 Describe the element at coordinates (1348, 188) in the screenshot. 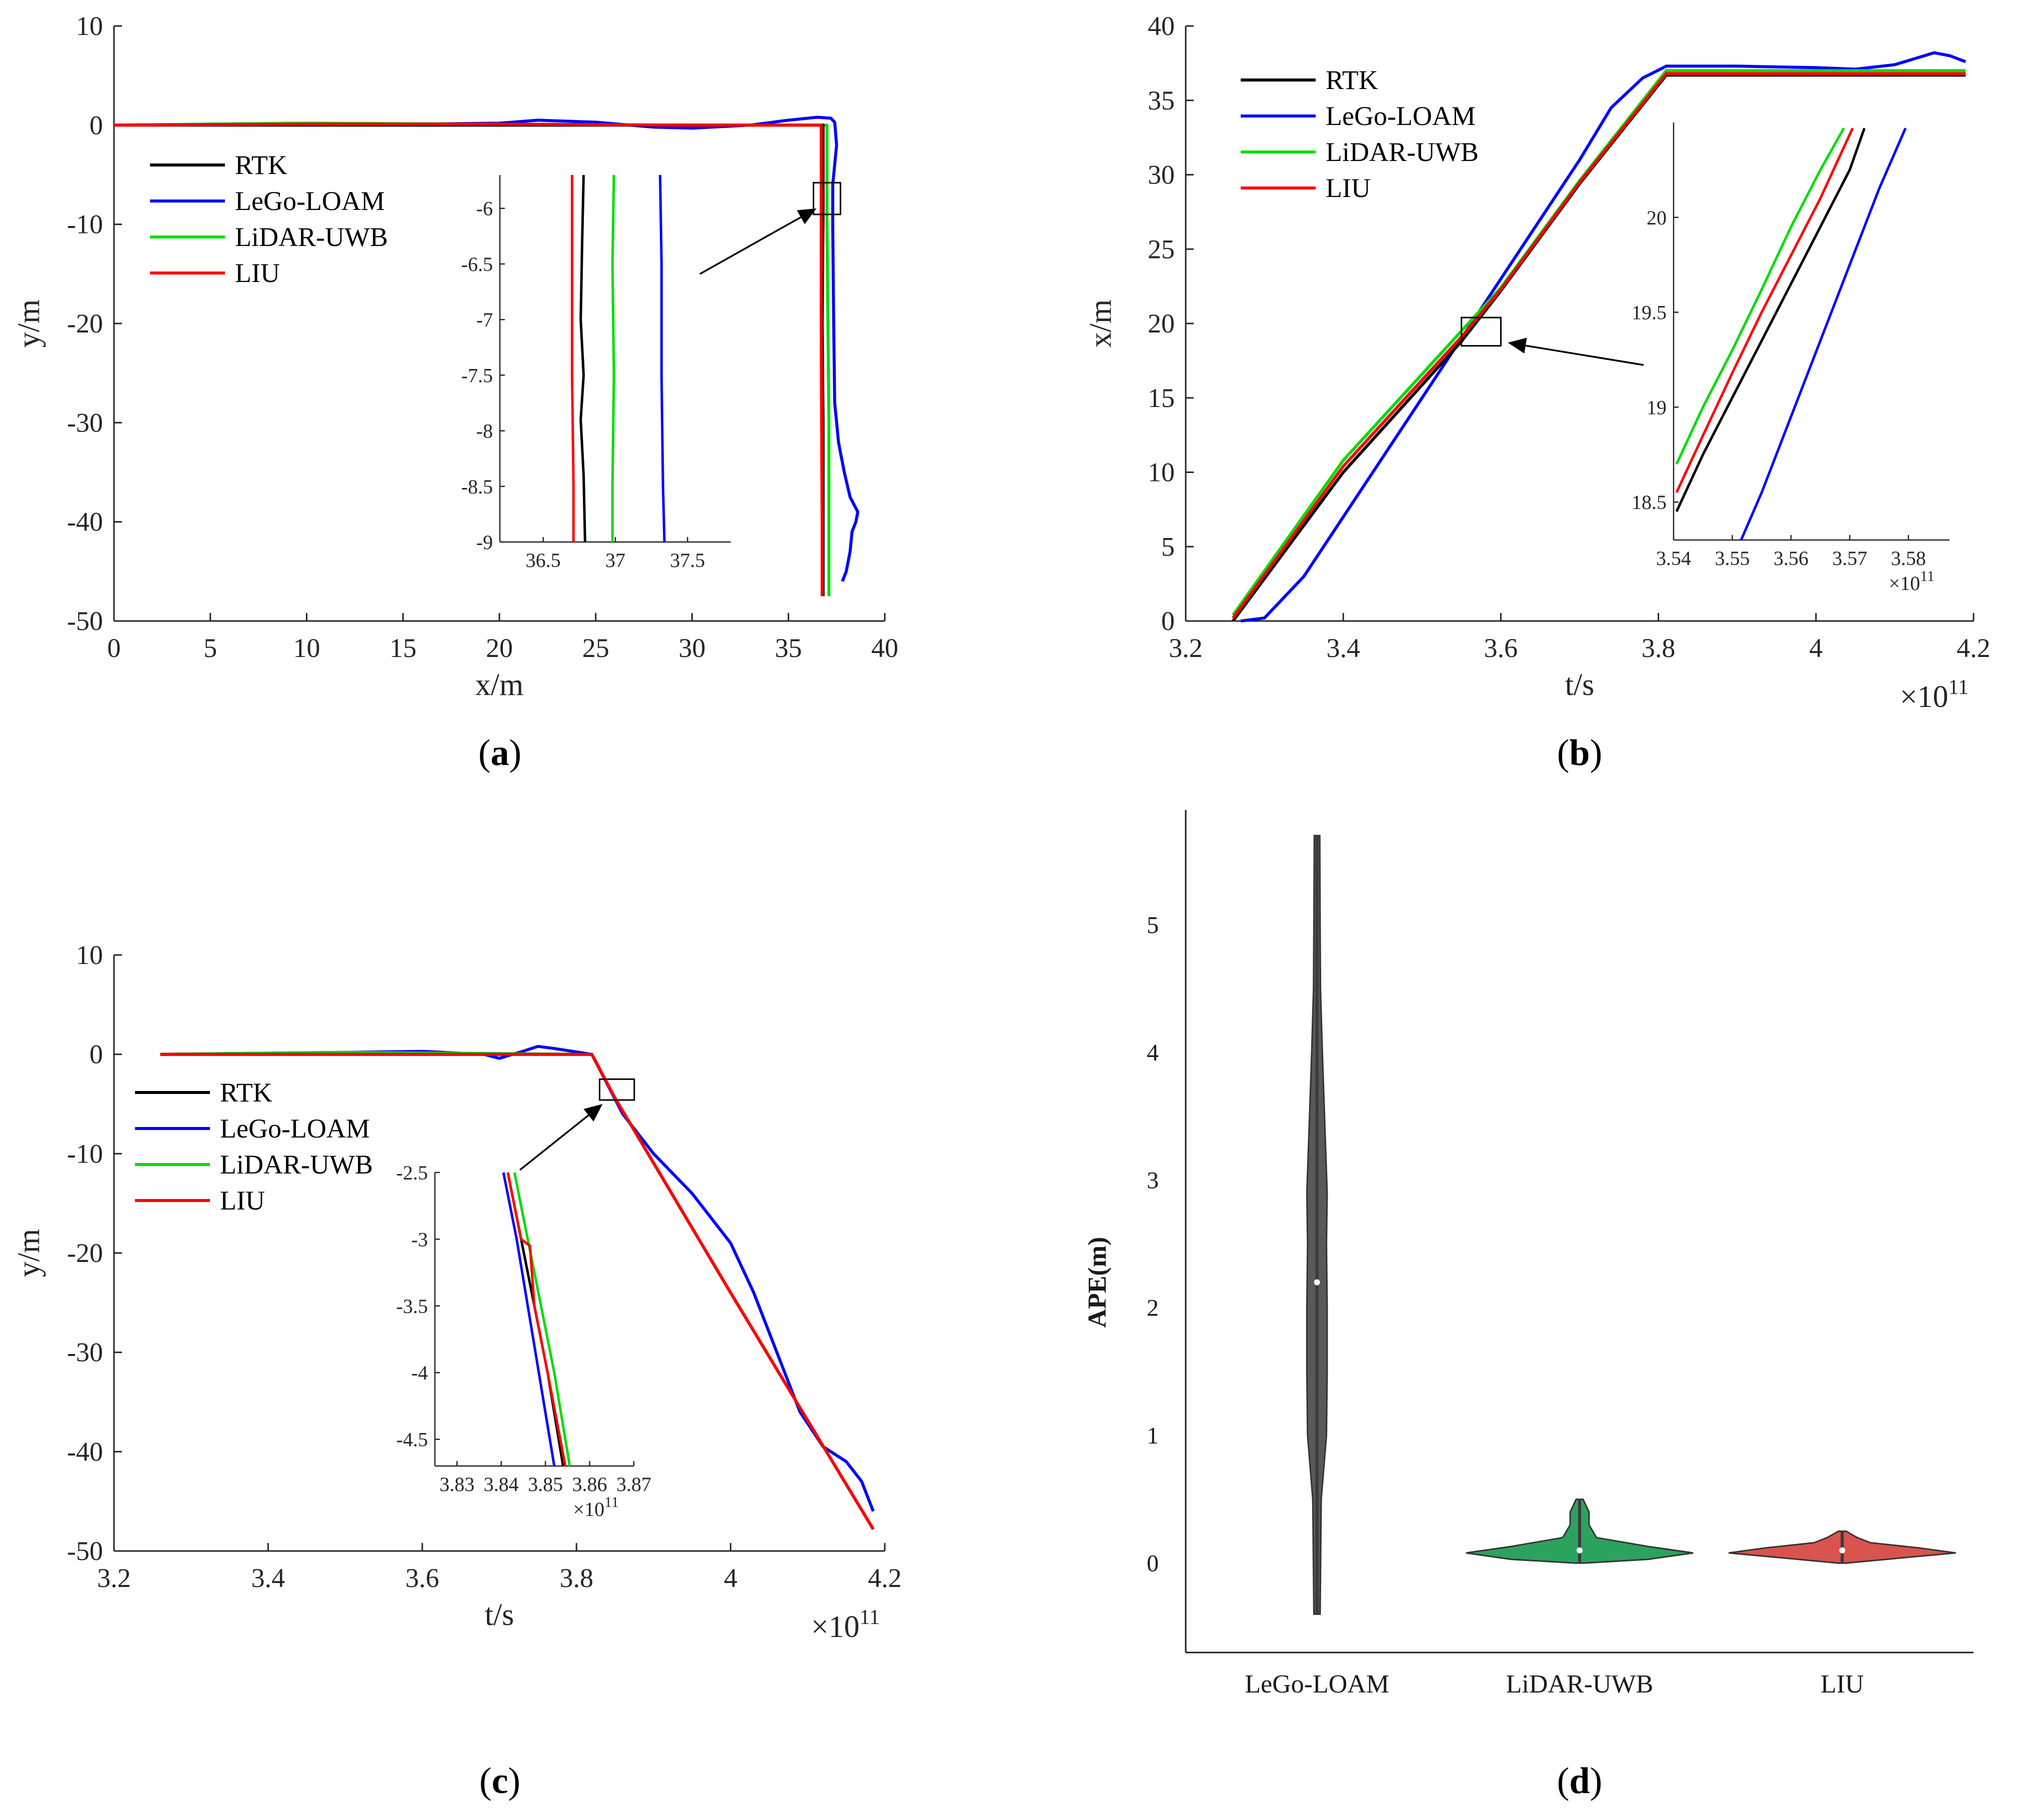

I see `legend-label-LIU: LIU` at that location.